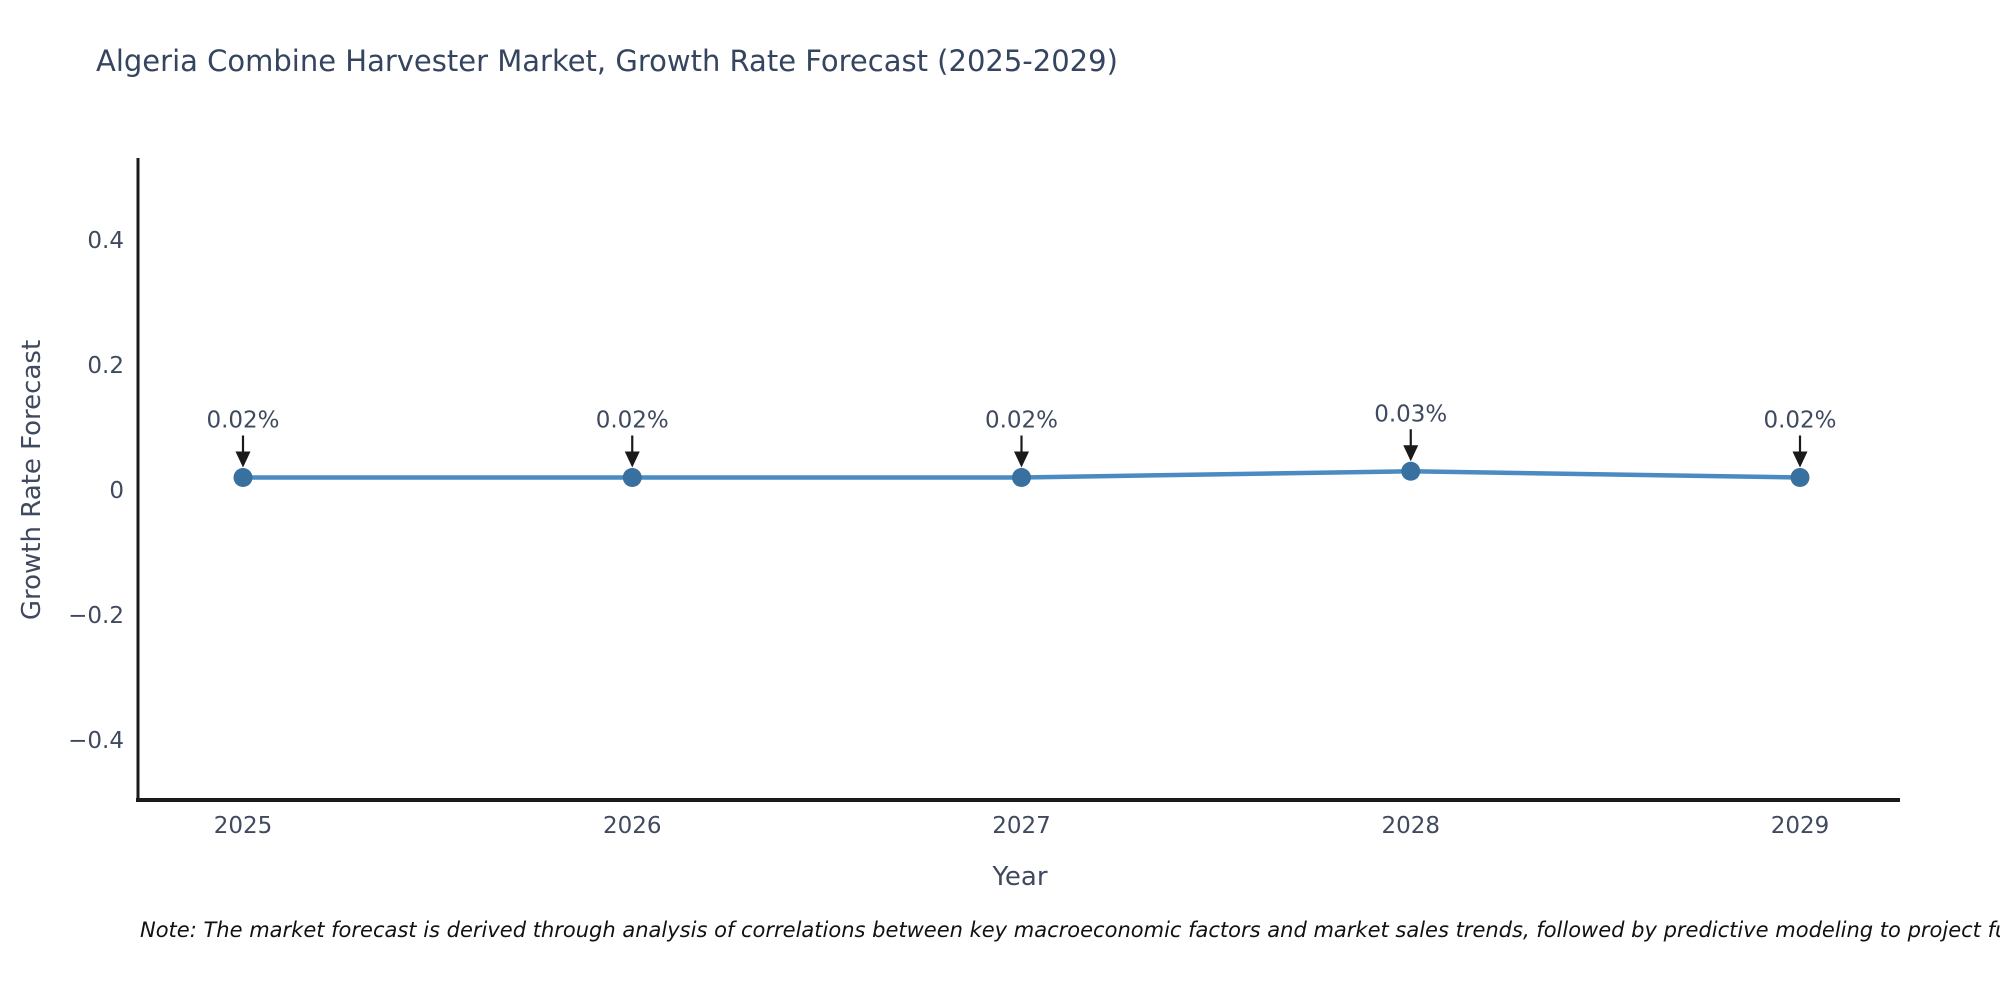  What do you see at coordinates (1020, 877) in the screenshot?
I see `x-axis-title: Year` at bounding box center [1020, 877].